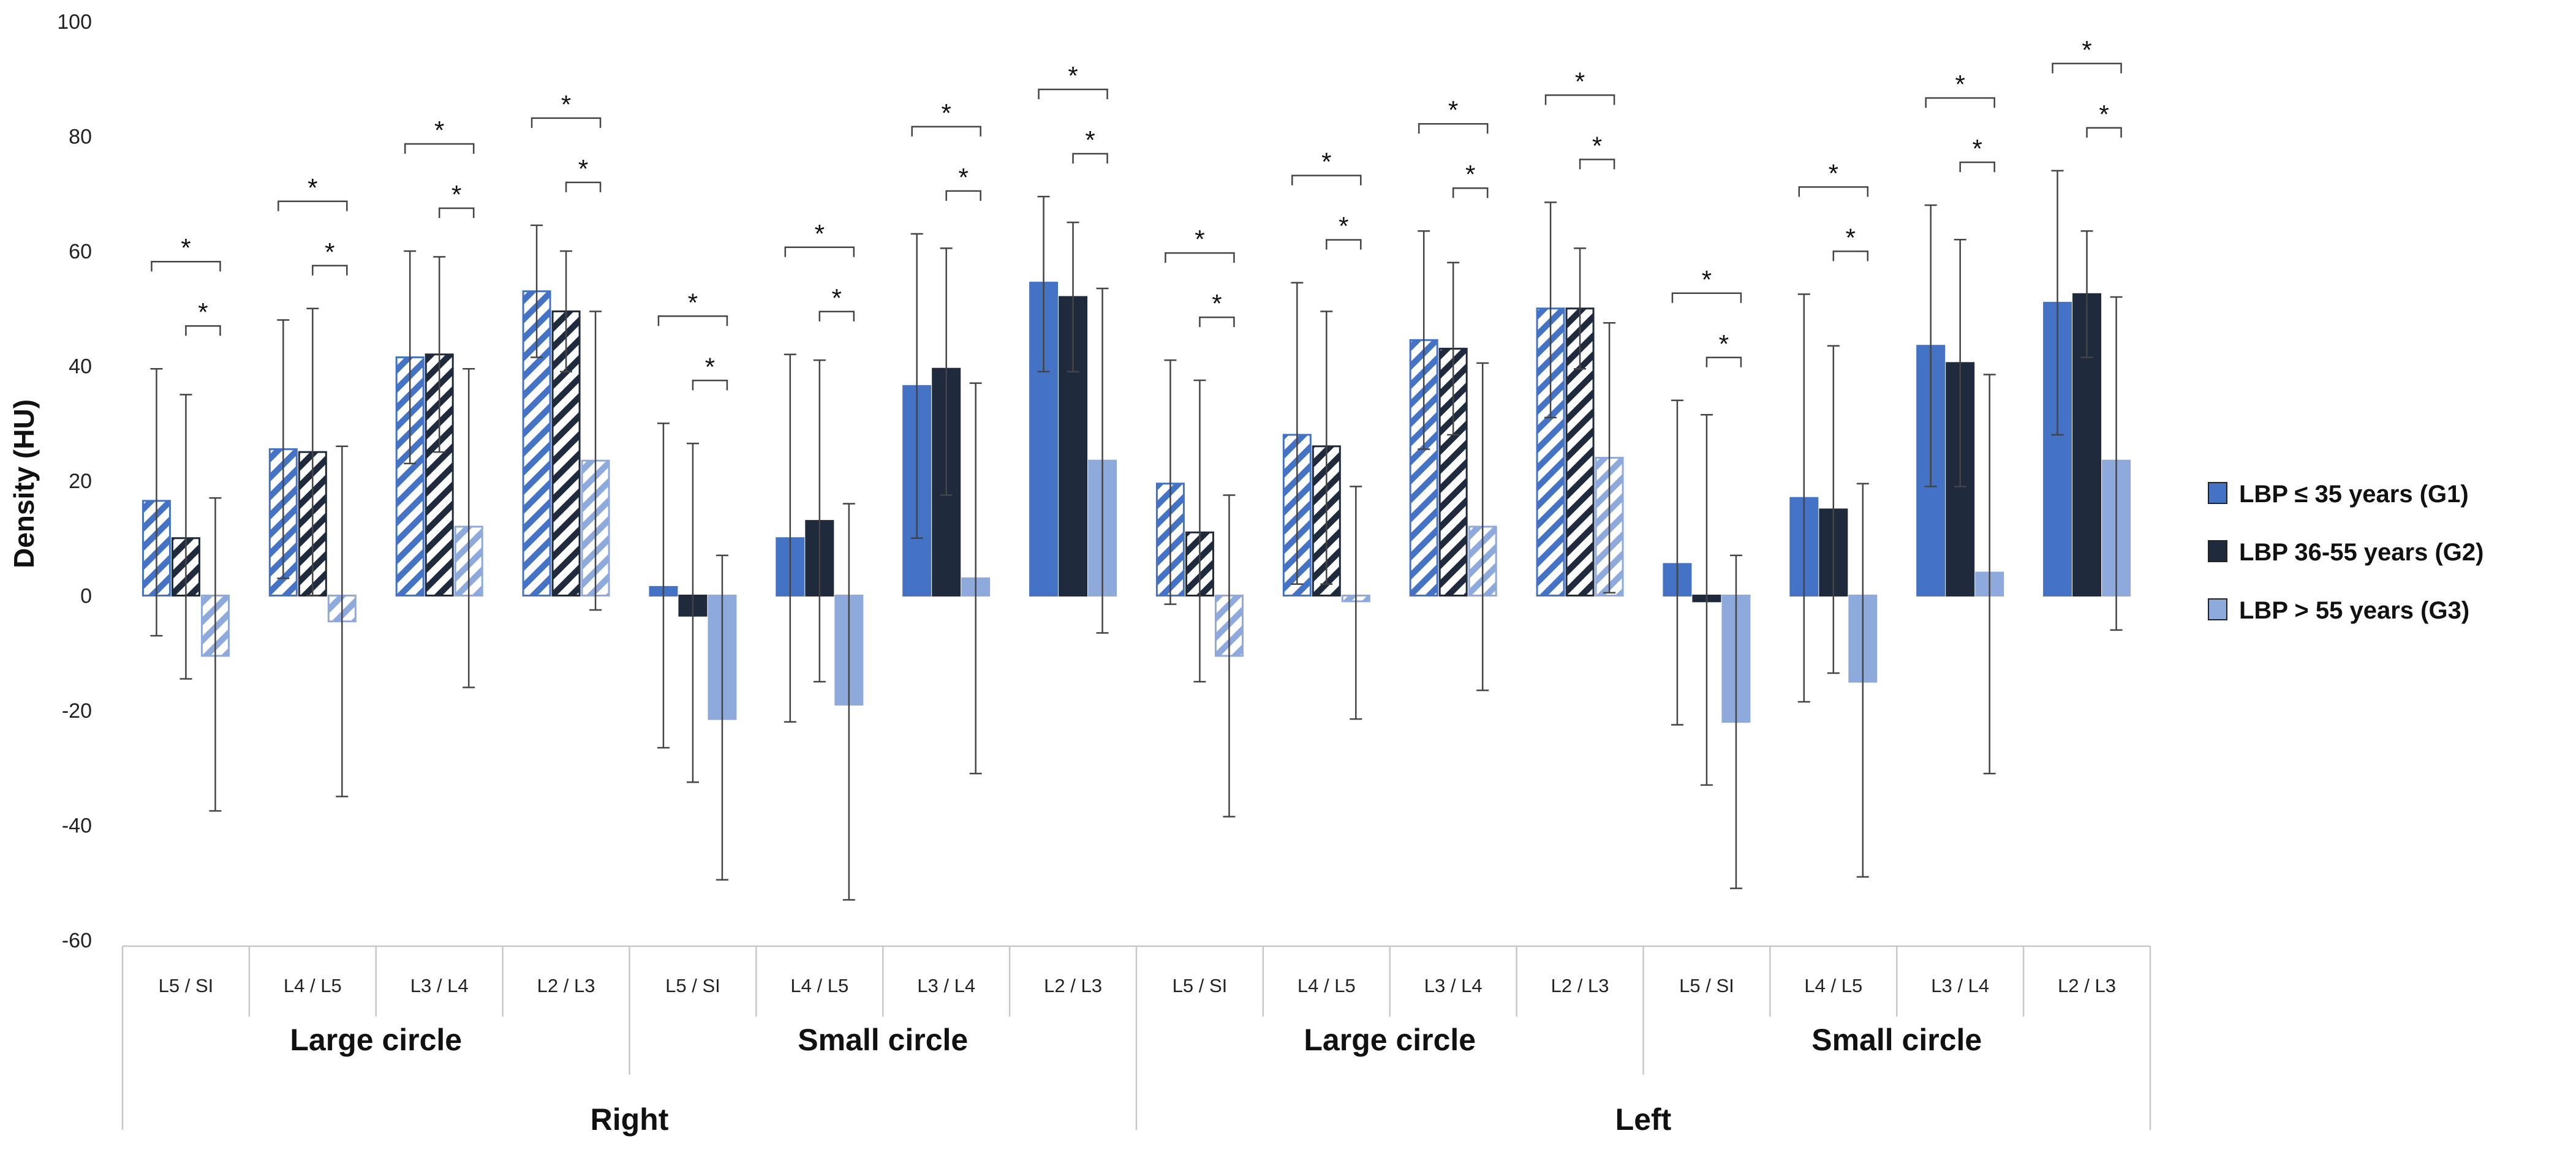 This screenshot has width=2576, height=1155. I want to click on subgroup-label: Large circle, so click(1390, 1040).